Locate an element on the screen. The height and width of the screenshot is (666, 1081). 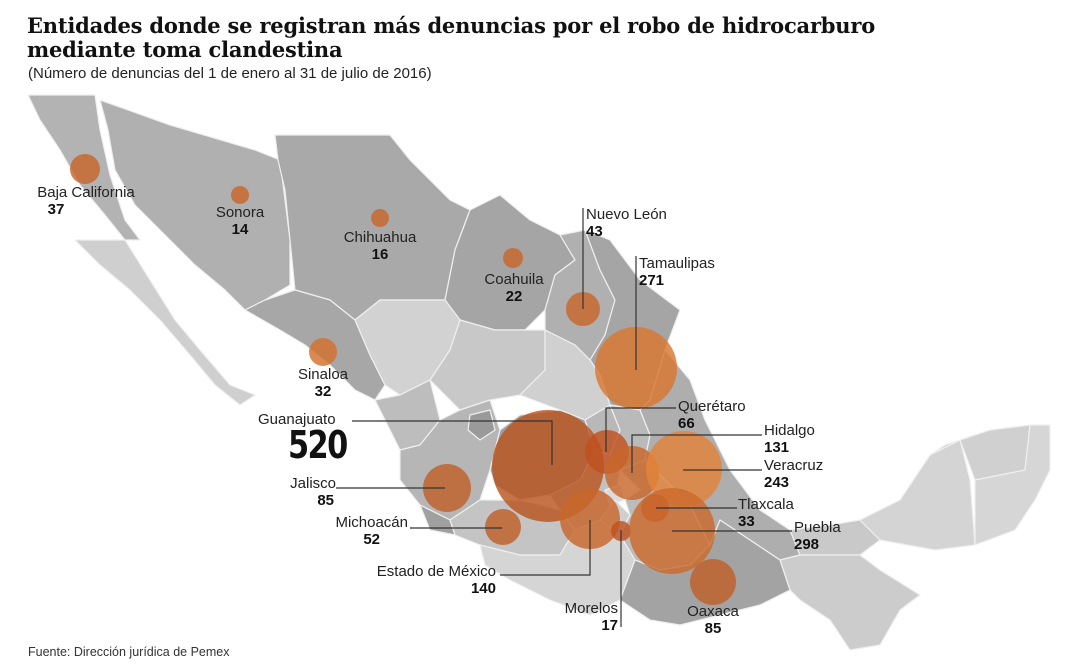
bubble-baja-california is located at coordinates (85, 169).